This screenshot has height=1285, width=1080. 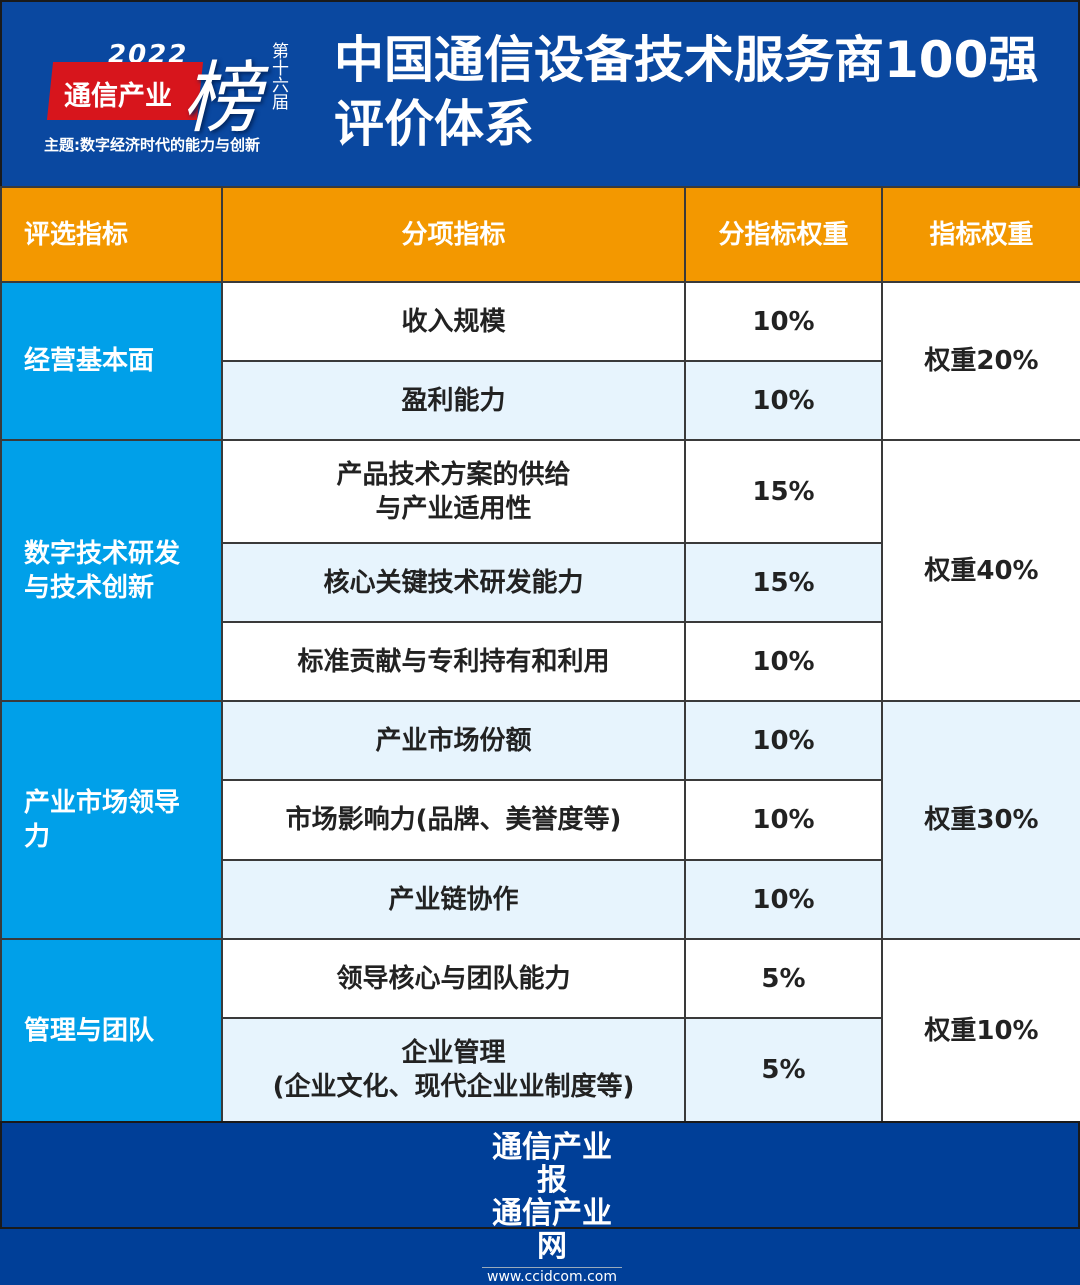 What do you see at coordinates (118, 96) in the screenshot?
I see `logo-brand: 通信产业` at bounding box center [118, 96].